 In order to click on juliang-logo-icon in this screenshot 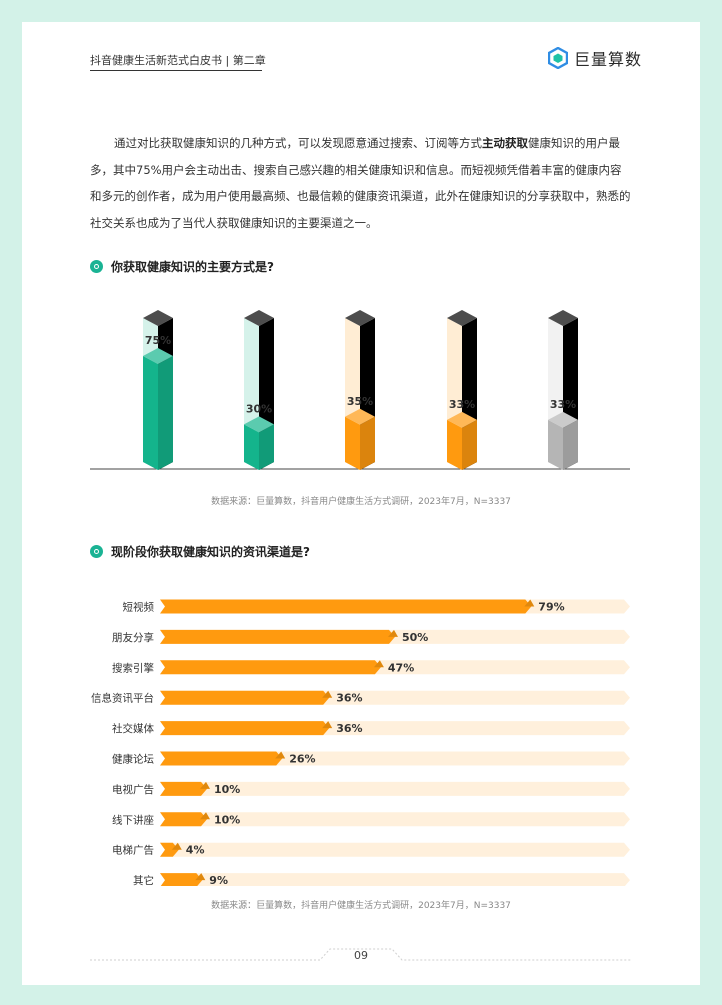, I will do `click(558, 58)`.